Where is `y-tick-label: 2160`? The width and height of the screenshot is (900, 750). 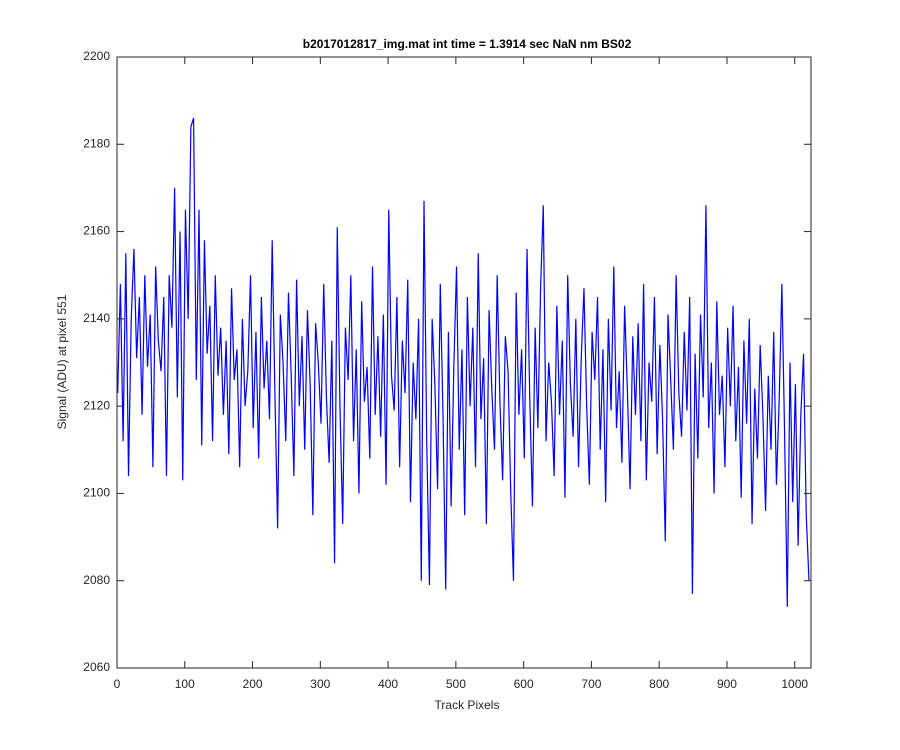 y-tick-label: 2160 is located at coordinates (96, 231).